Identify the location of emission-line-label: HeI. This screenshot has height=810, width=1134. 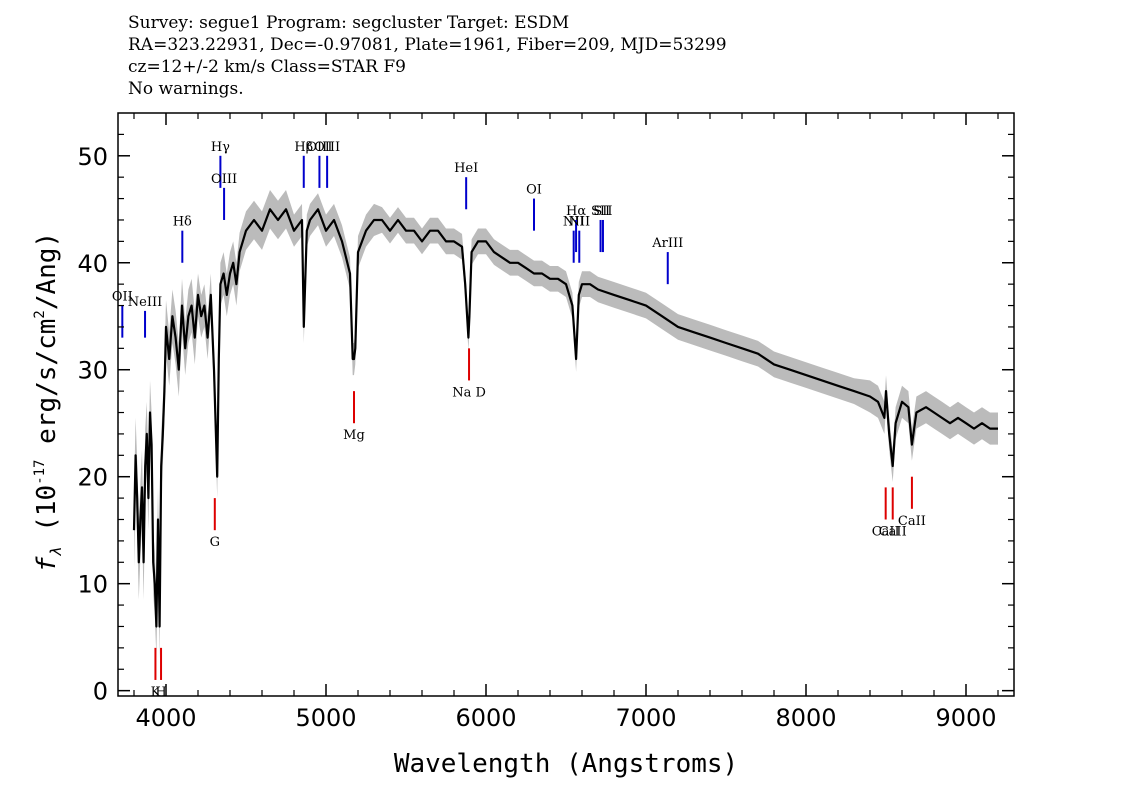
(466, 168).